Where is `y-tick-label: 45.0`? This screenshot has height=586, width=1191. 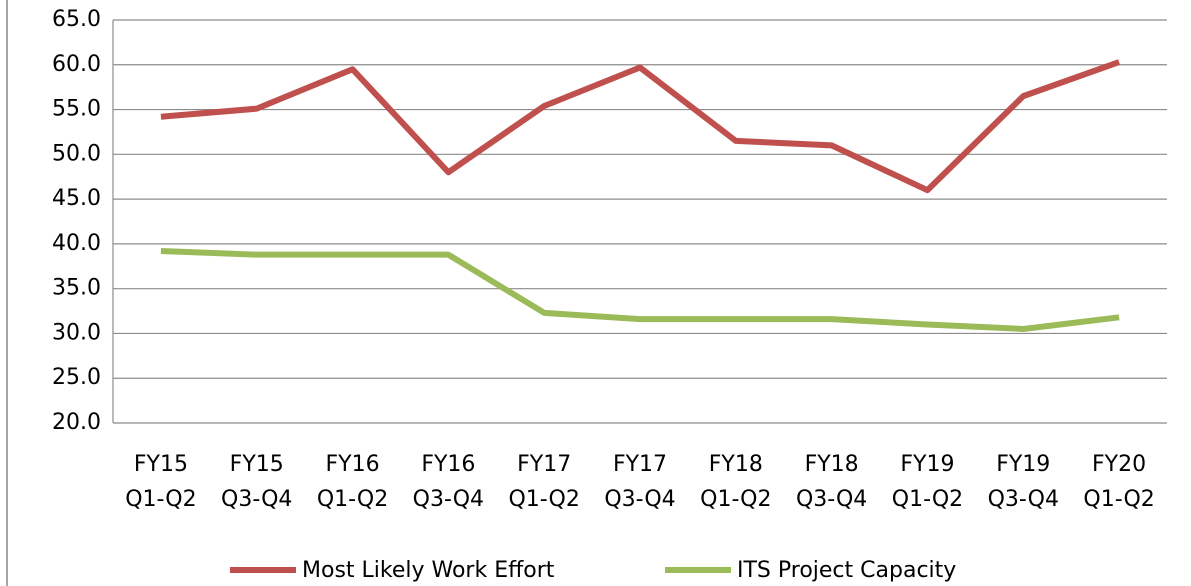 y-tick-label: 45.0 is located at coordinates (76, 198).